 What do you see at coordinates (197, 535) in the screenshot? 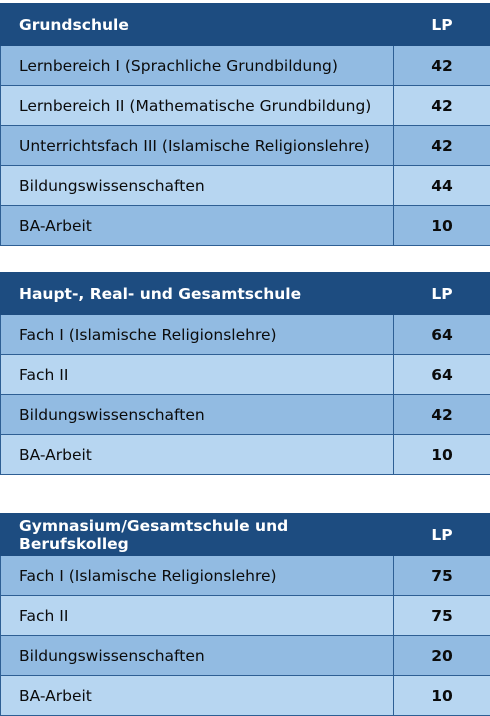
I see `table-title: Gymnasium/Gesamtschule und Berufskolleg` at bounding box center [197, 535].